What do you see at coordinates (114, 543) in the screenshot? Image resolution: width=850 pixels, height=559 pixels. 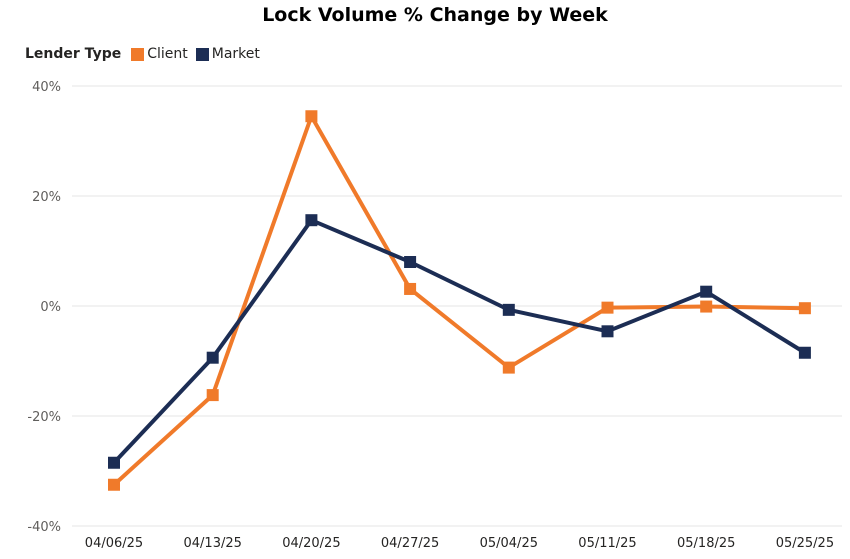 I see `x-tick-label: 04/06/25` at bounding box center [114, 543].